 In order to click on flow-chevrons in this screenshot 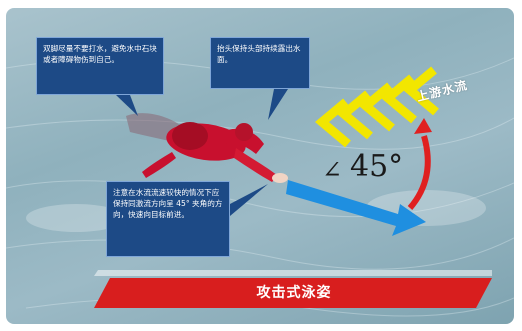, I will do `click(377, 107)`.